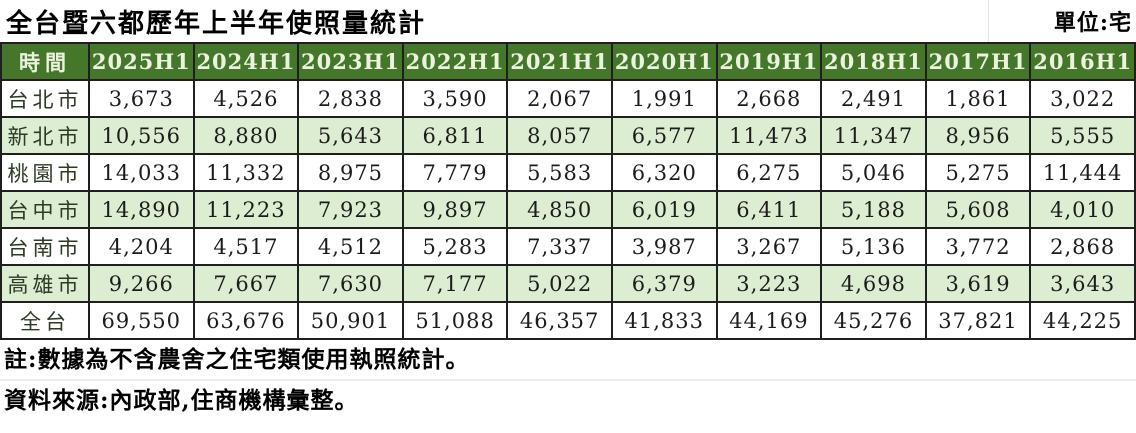 The image size is (1136, 433). I want to click on table-cell: 37,821, so click(978, 320).